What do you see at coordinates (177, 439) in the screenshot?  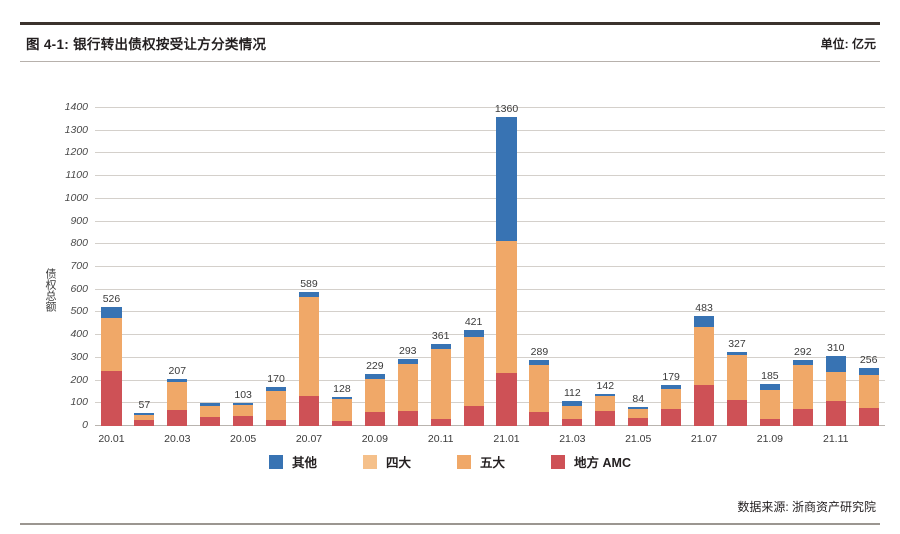 I see `x-axis-tick-label: 20.03` at bounding box center [177, 439].